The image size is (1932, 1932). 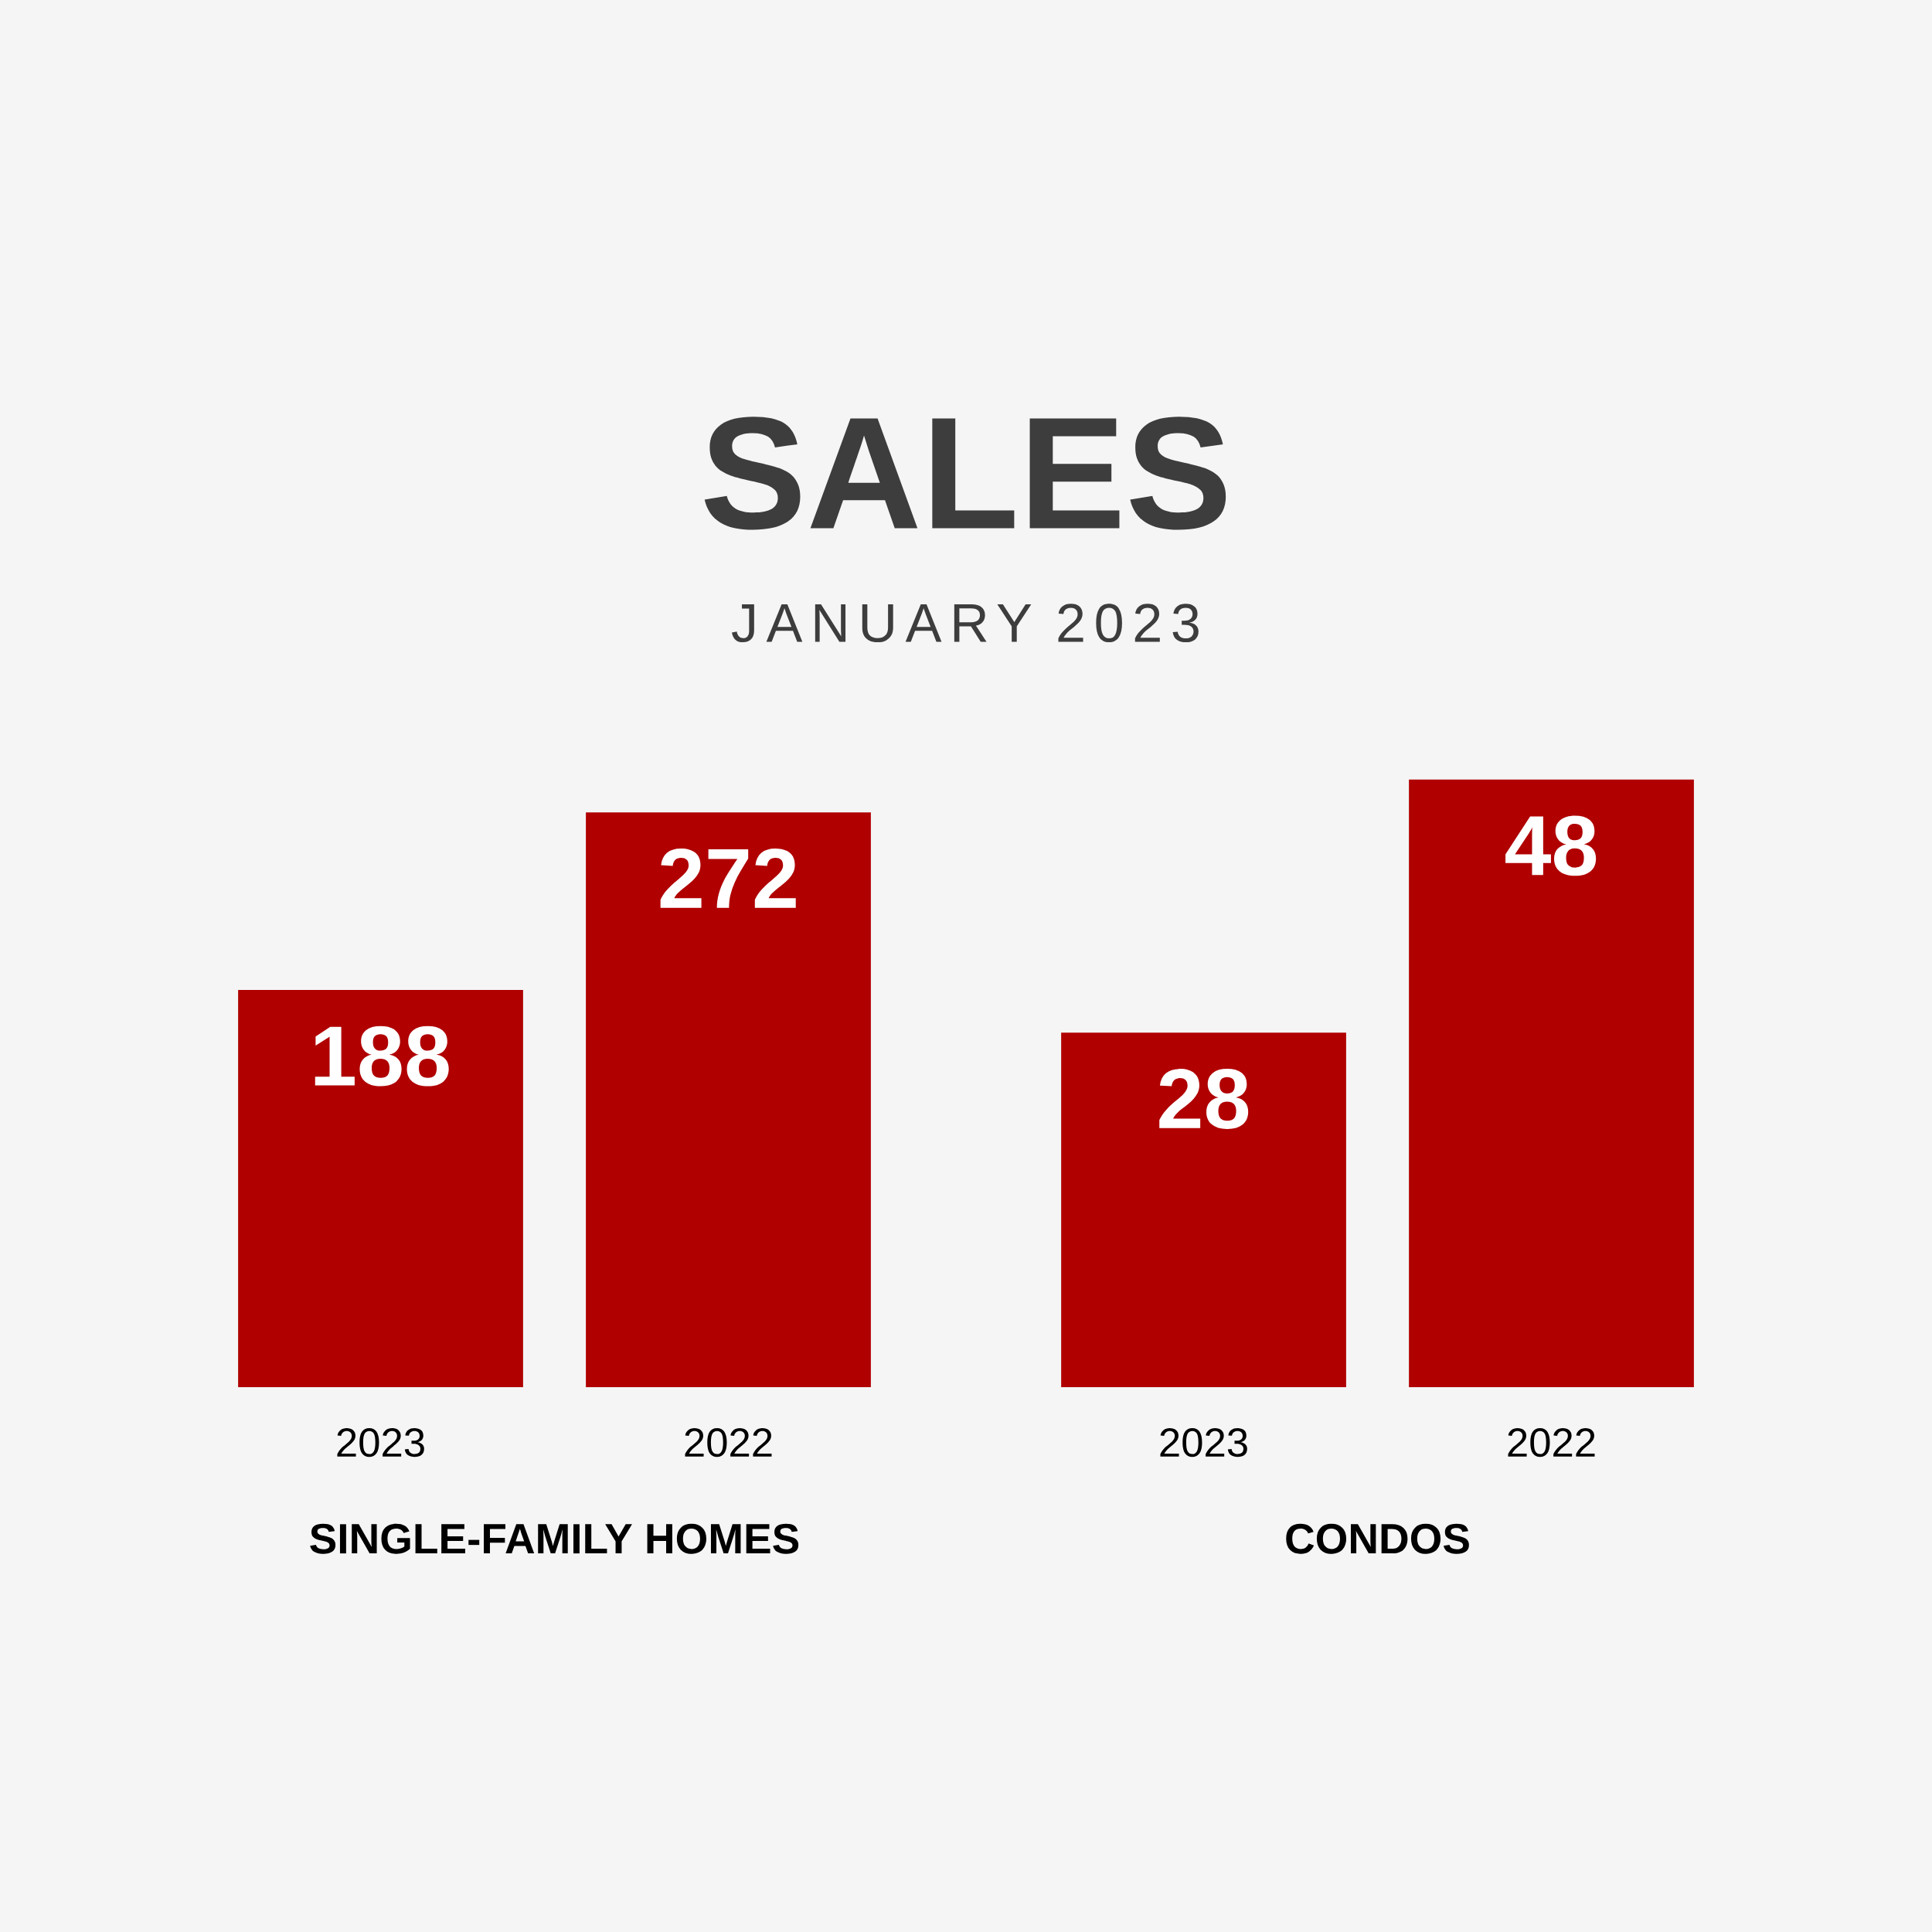 What do you see at coordinates (554, 1539) in the screenshot?
I see `x-axis-title: SINGLE-FAMILY HOMES` at bounding box center [554, 1539].